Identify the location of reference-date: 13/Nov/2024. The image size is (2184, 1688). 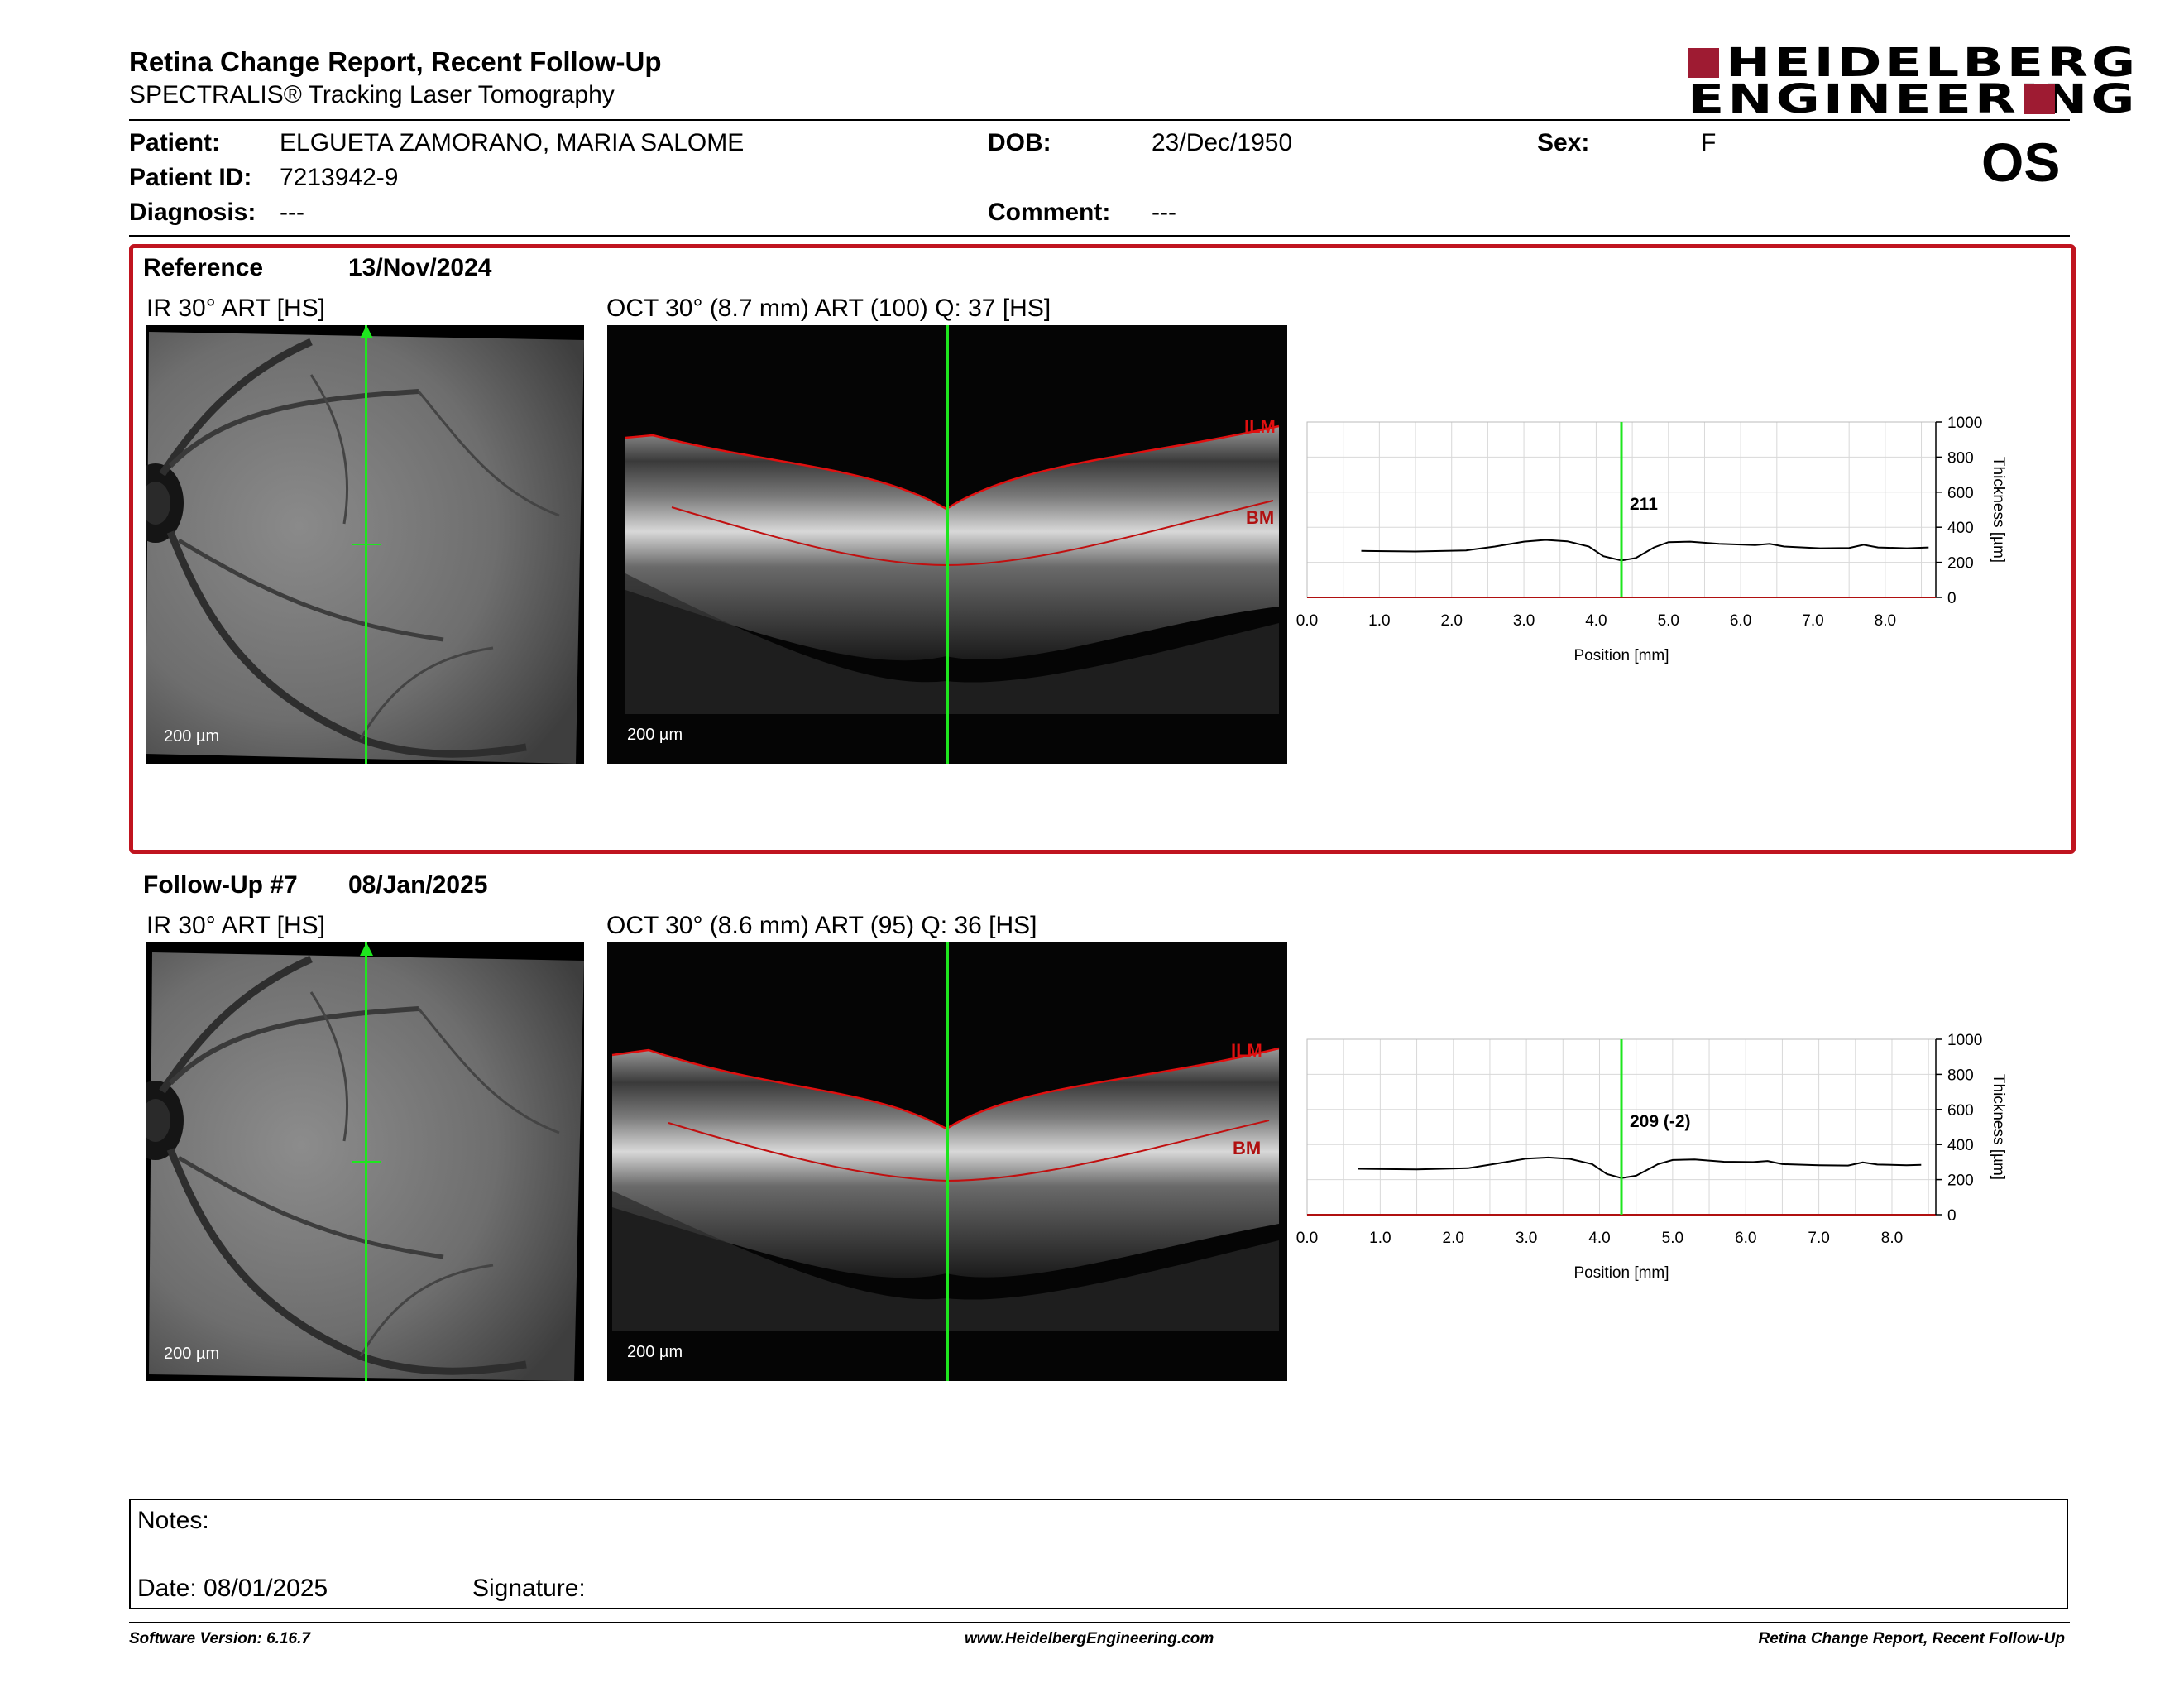
(420, 267).